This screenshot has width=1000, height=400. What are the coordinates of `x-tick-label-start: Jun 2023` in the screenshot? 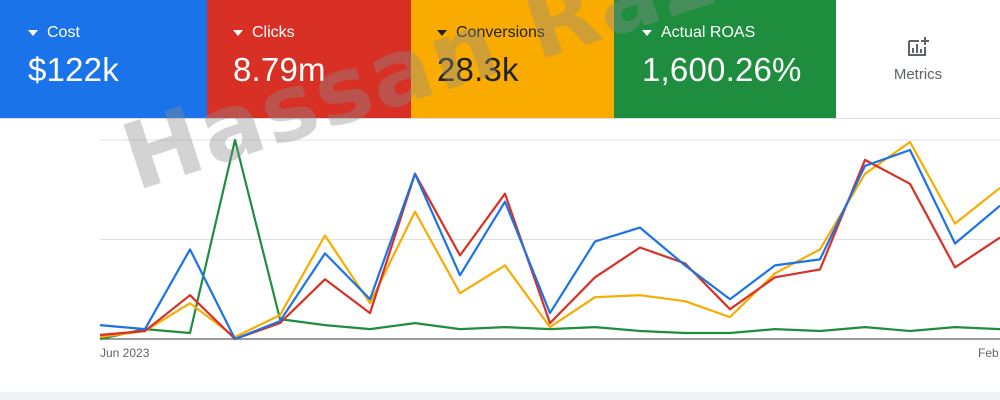 It's located at (125, 353).